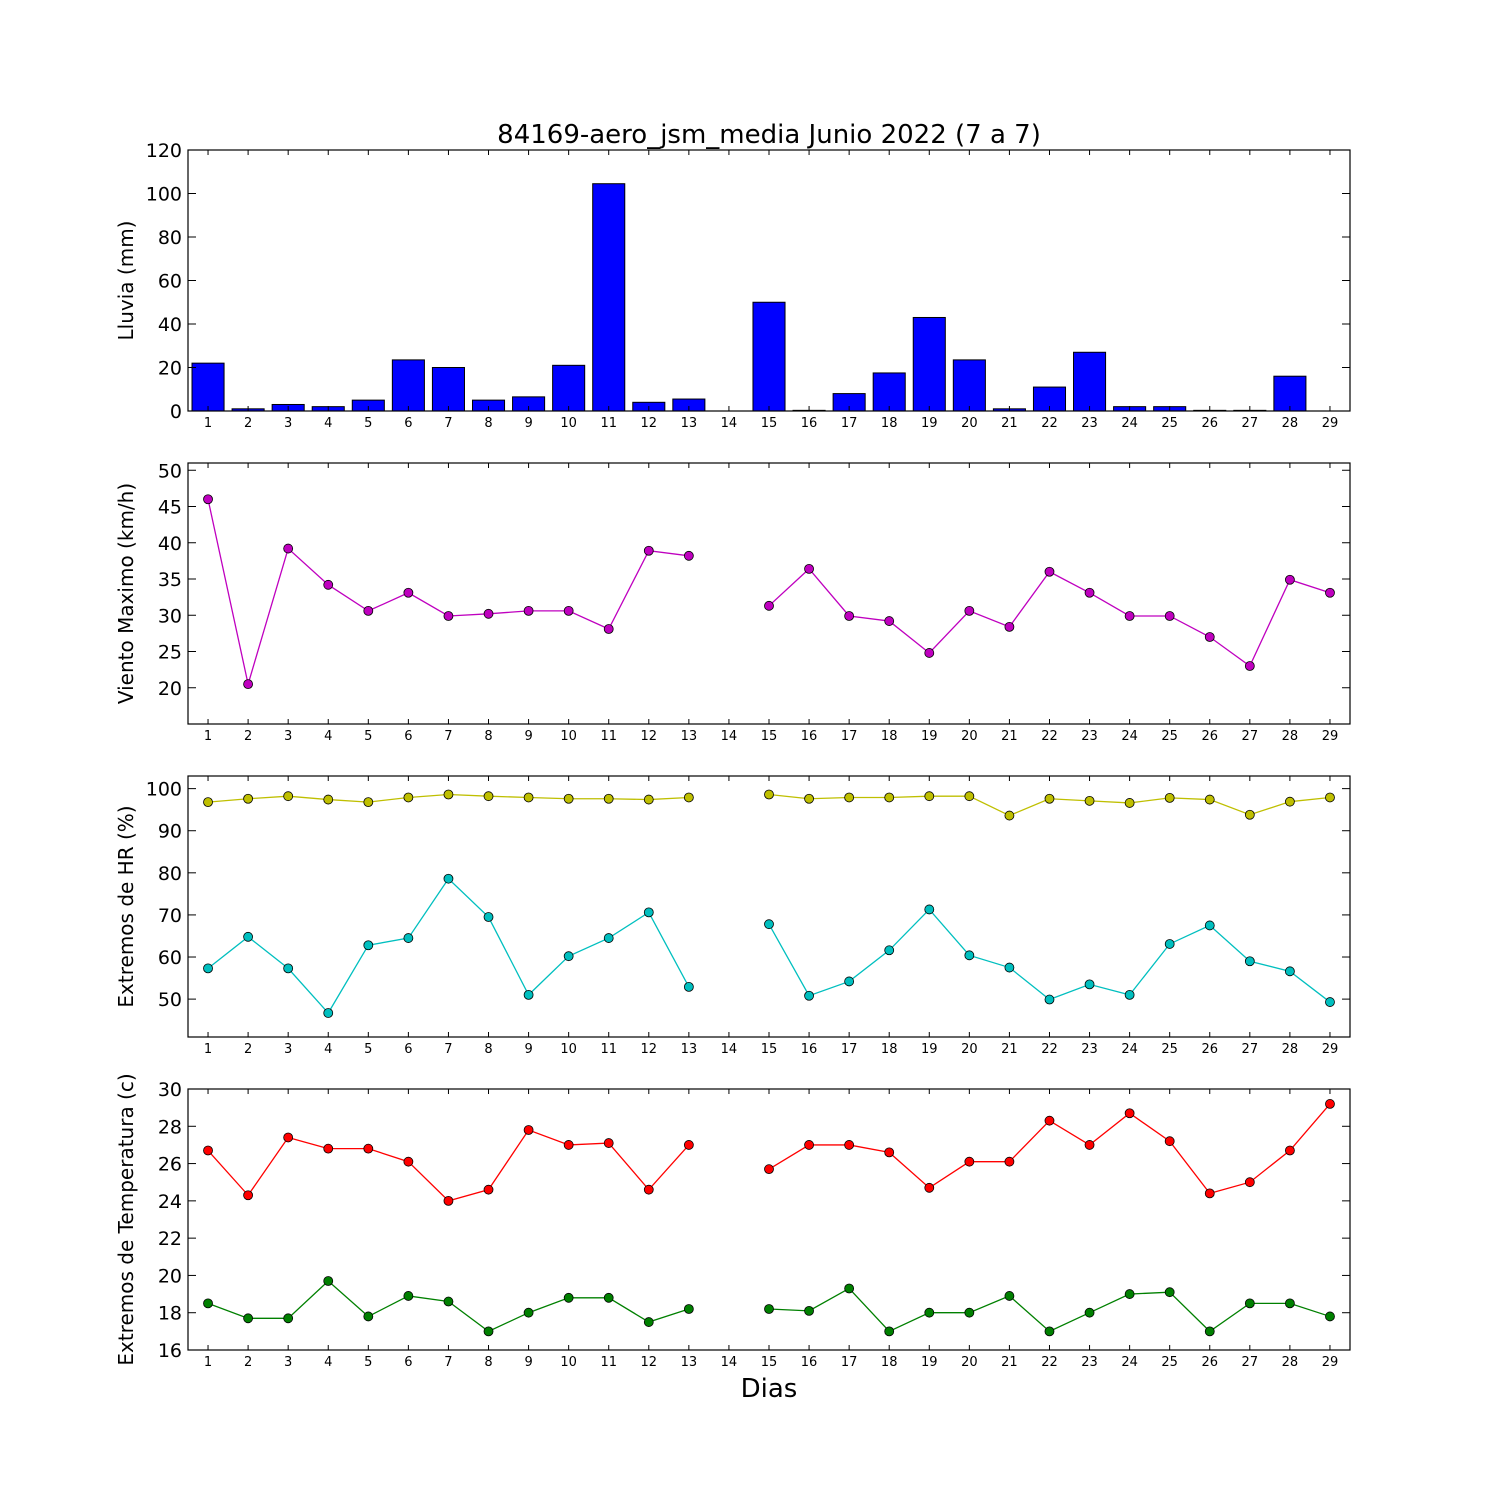 The width and height of the screenshot is (1500, 1500). I want to click on y-tick-label: 18, so click(170, 1314).